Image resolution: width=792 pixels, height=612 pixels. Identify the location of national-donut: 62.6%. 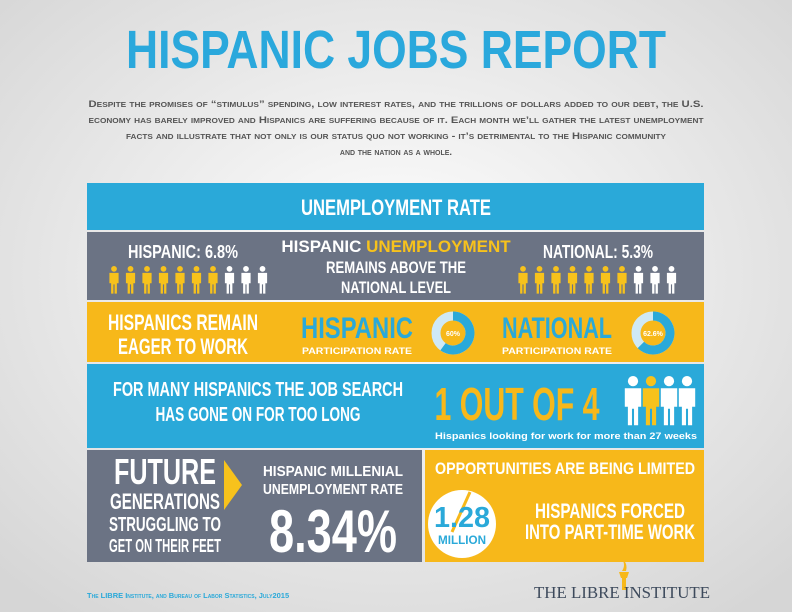
(653, 333).